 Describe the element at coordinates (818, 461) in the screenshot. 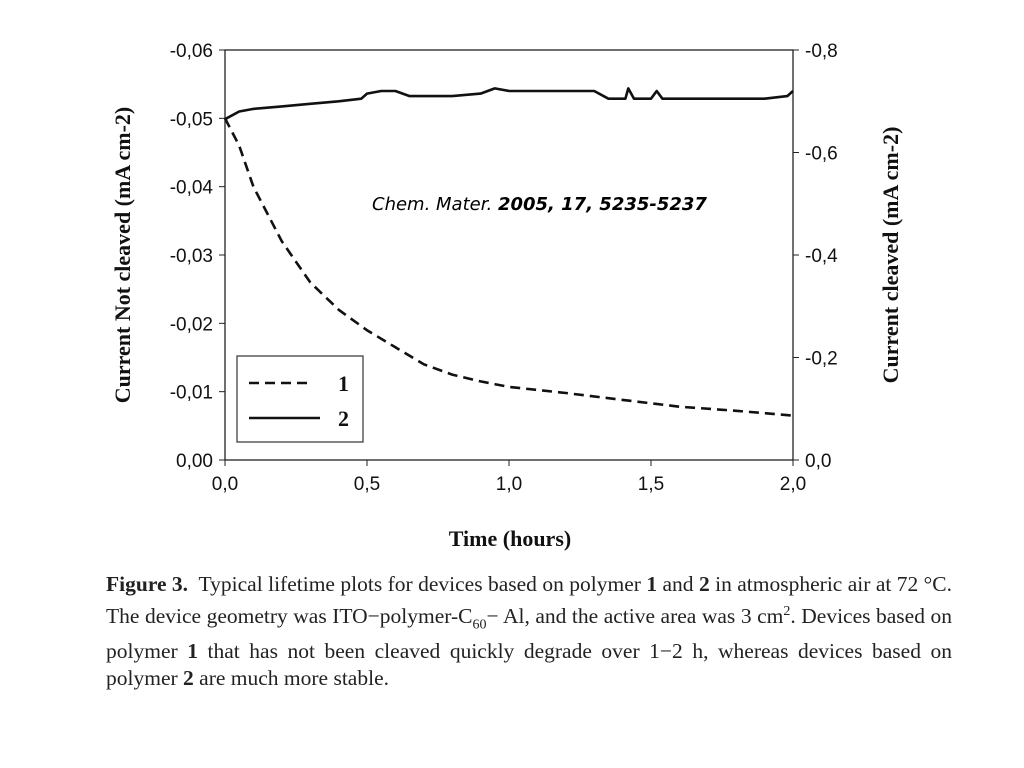

I see `y-right-tick-label: 0,0` at that location.